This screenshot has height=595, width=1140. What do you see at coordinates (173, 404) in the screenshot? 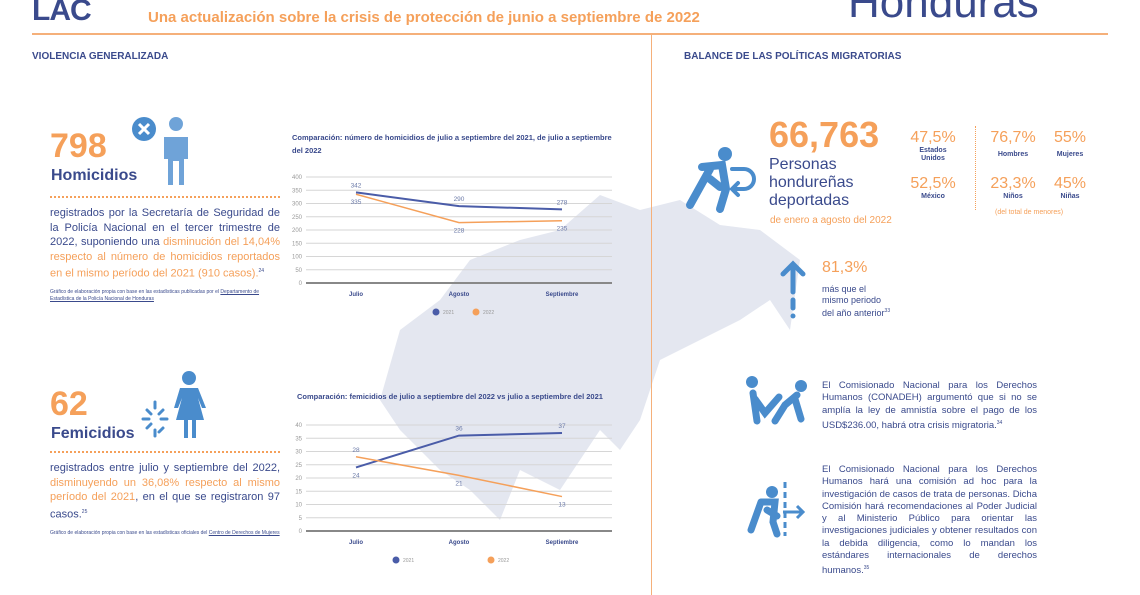
I see `woman-burst-icon` at bounding box center [173, 404].